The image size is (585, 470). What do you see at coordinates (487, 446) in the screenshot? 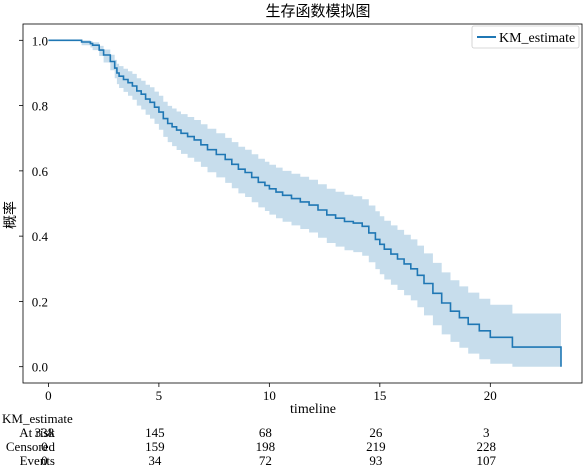
I see `risk-cell: 228` at bounding box center [487, 446].